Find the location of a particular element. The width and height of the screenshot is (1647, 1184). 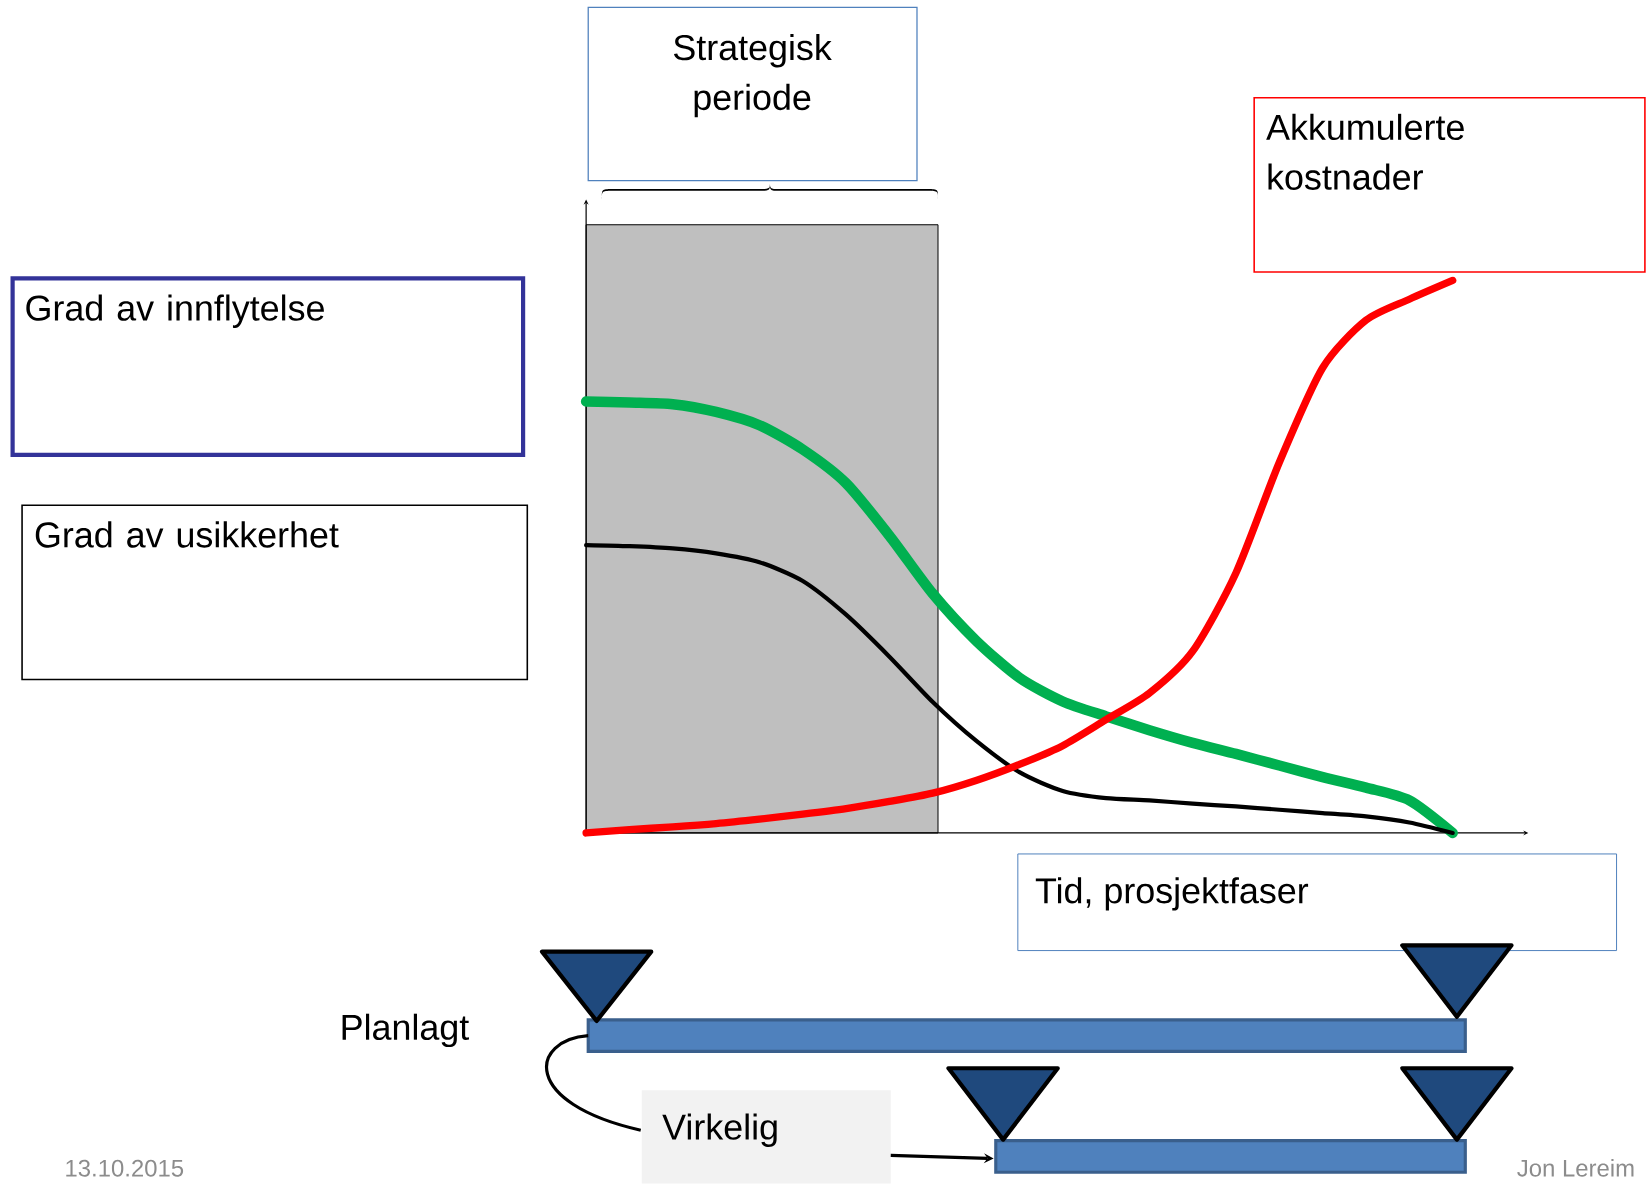

text: Strategisk periode is located at coordinates (752, 76).